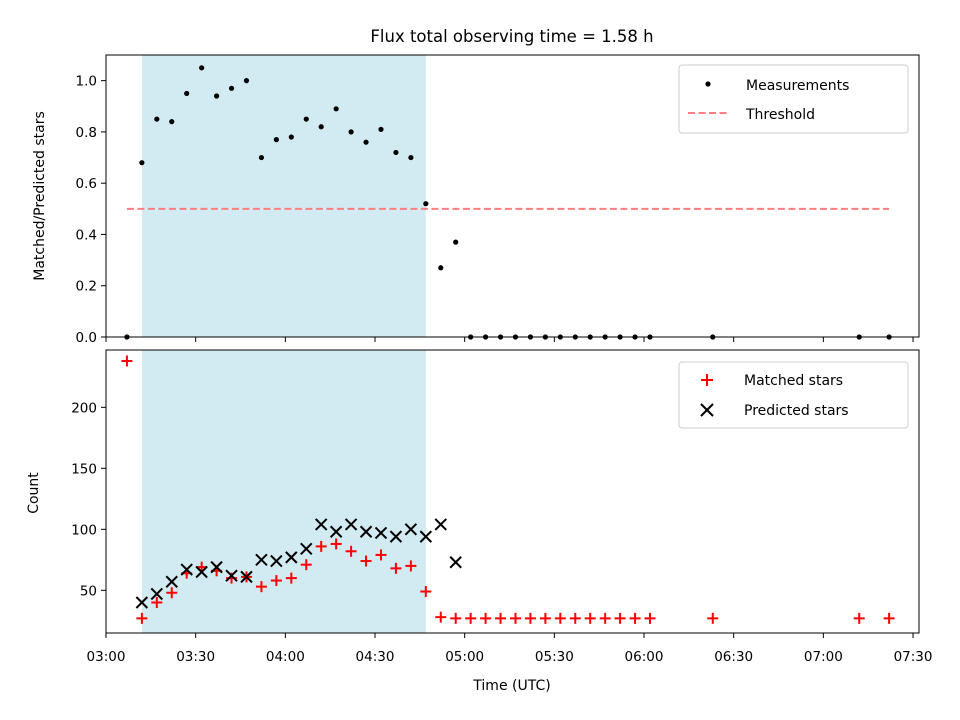 Image resolution: width=960 pixels, height=720 pixels. What do you see at coordinates (91, 210) in the screenshot?
I see `top-y-ticks: 0.0 0.2 0.4 0.6 0.8 1.0` at bounding box center [91, 210].